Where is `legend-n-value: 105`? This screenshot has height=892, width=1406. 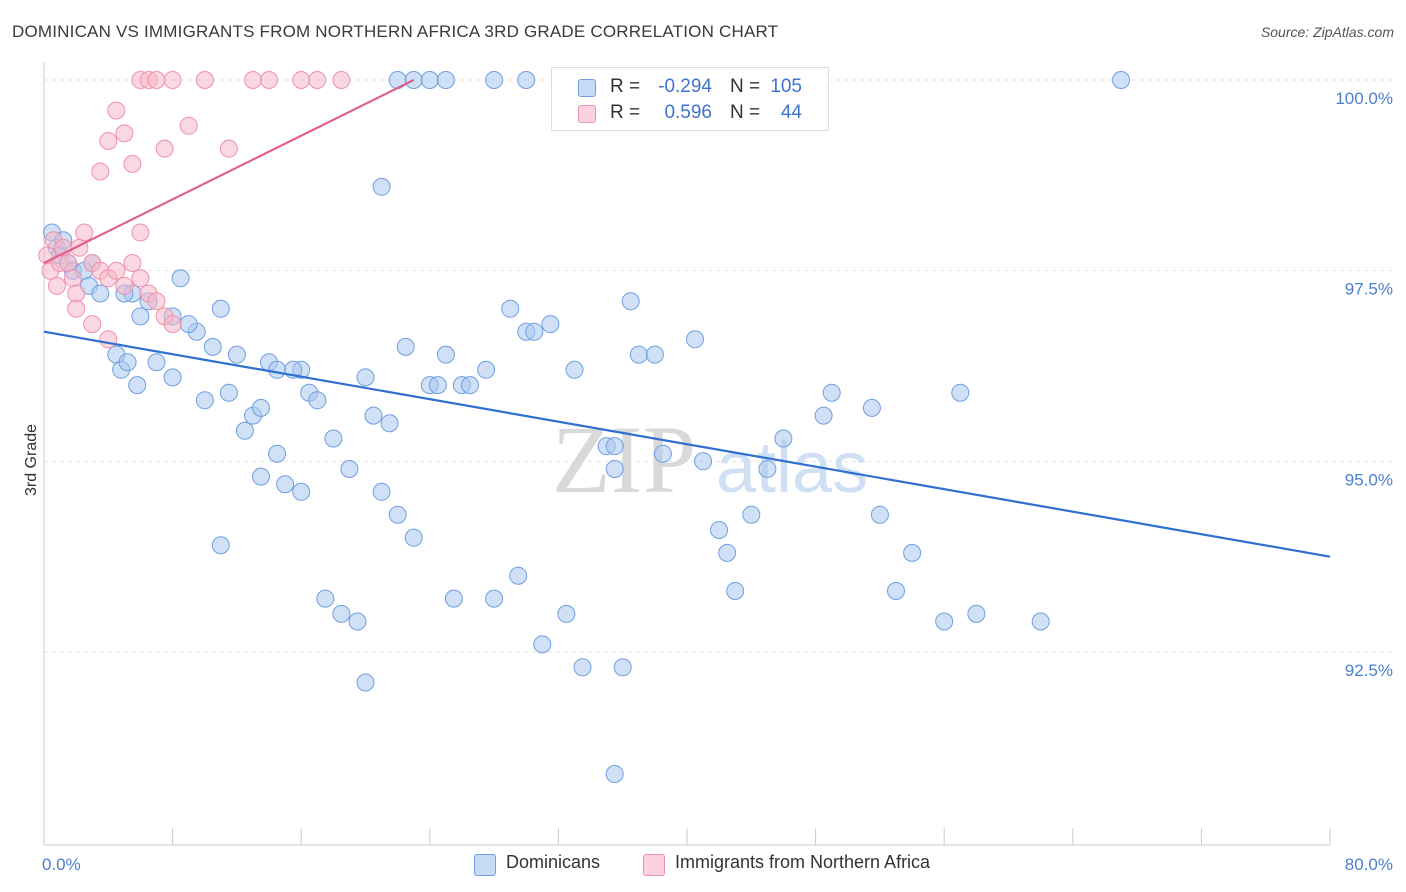 legend-n-value: 105 is located at coordinates (786, 86).